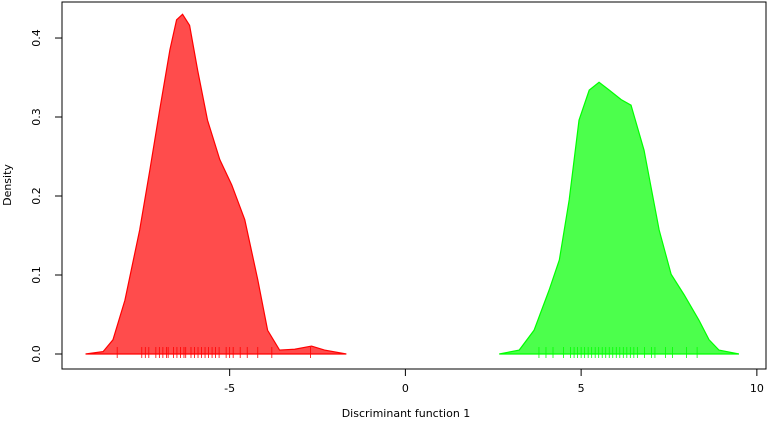  Describe the element at coordinates (757, 388) in the screenshot. I see `x-tick-label: 10` at that location.